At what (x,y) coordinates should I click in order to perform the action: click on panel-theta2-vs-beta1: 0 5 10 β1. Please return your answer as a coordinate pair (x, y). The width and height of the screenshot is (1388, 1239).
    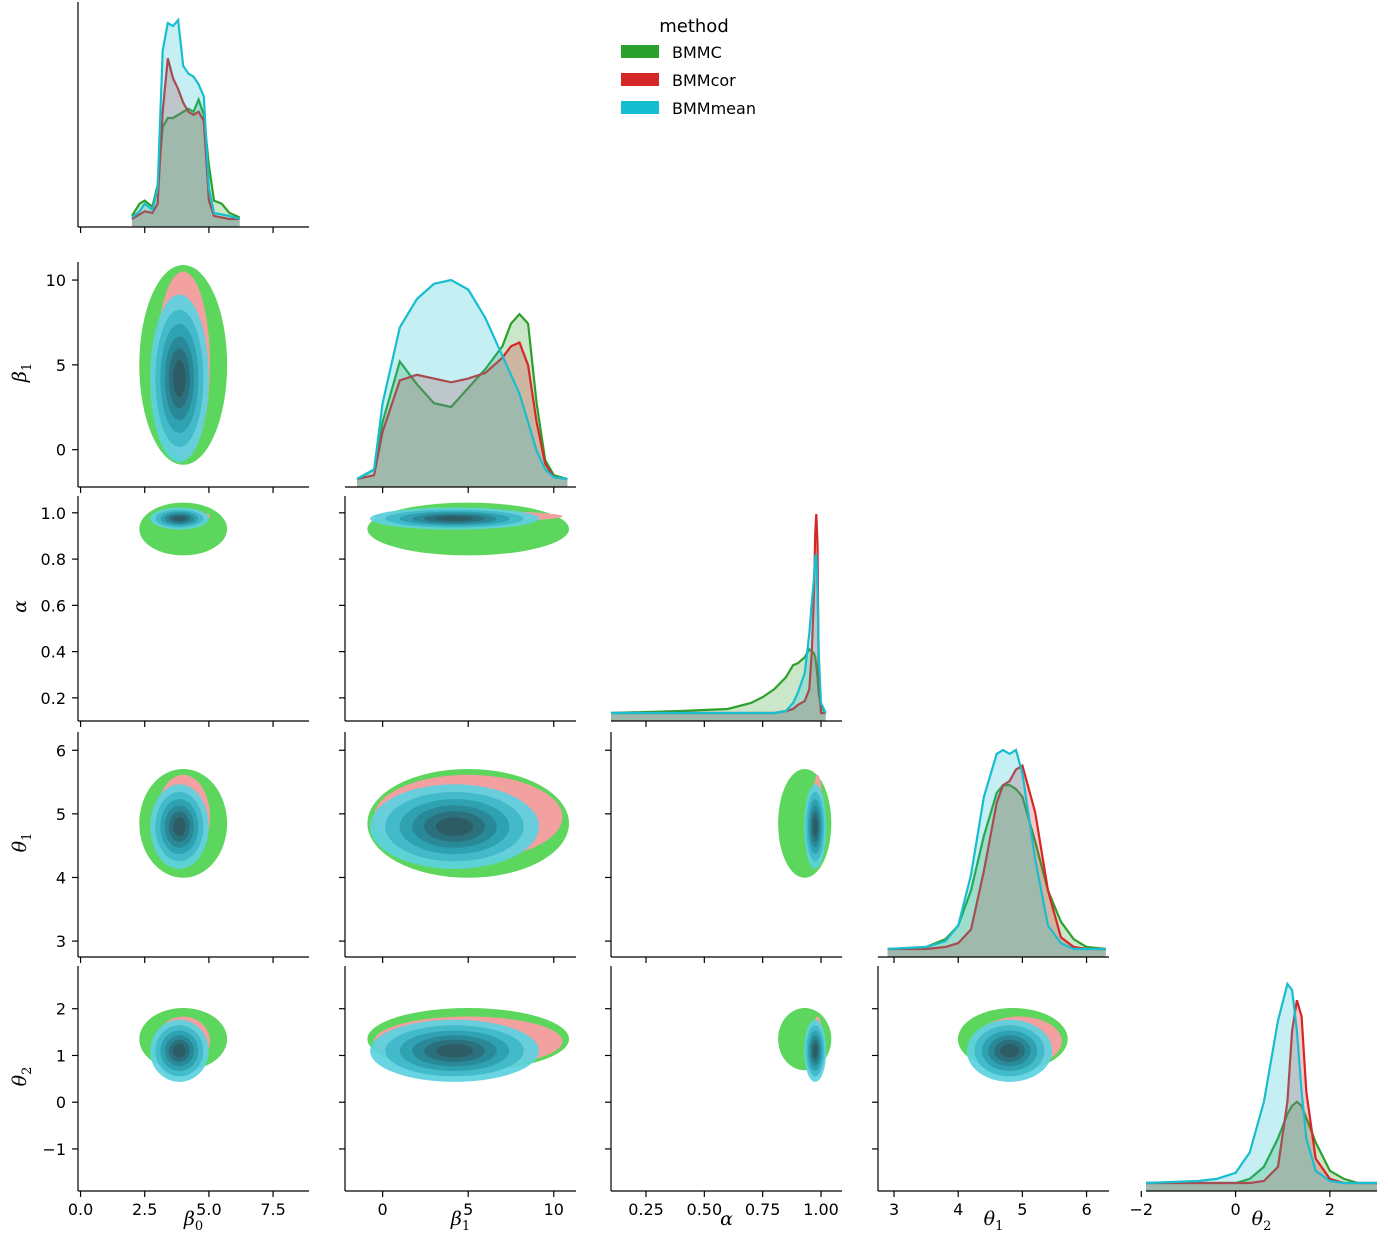
    Looking at the image, I should click on (457, 1100).